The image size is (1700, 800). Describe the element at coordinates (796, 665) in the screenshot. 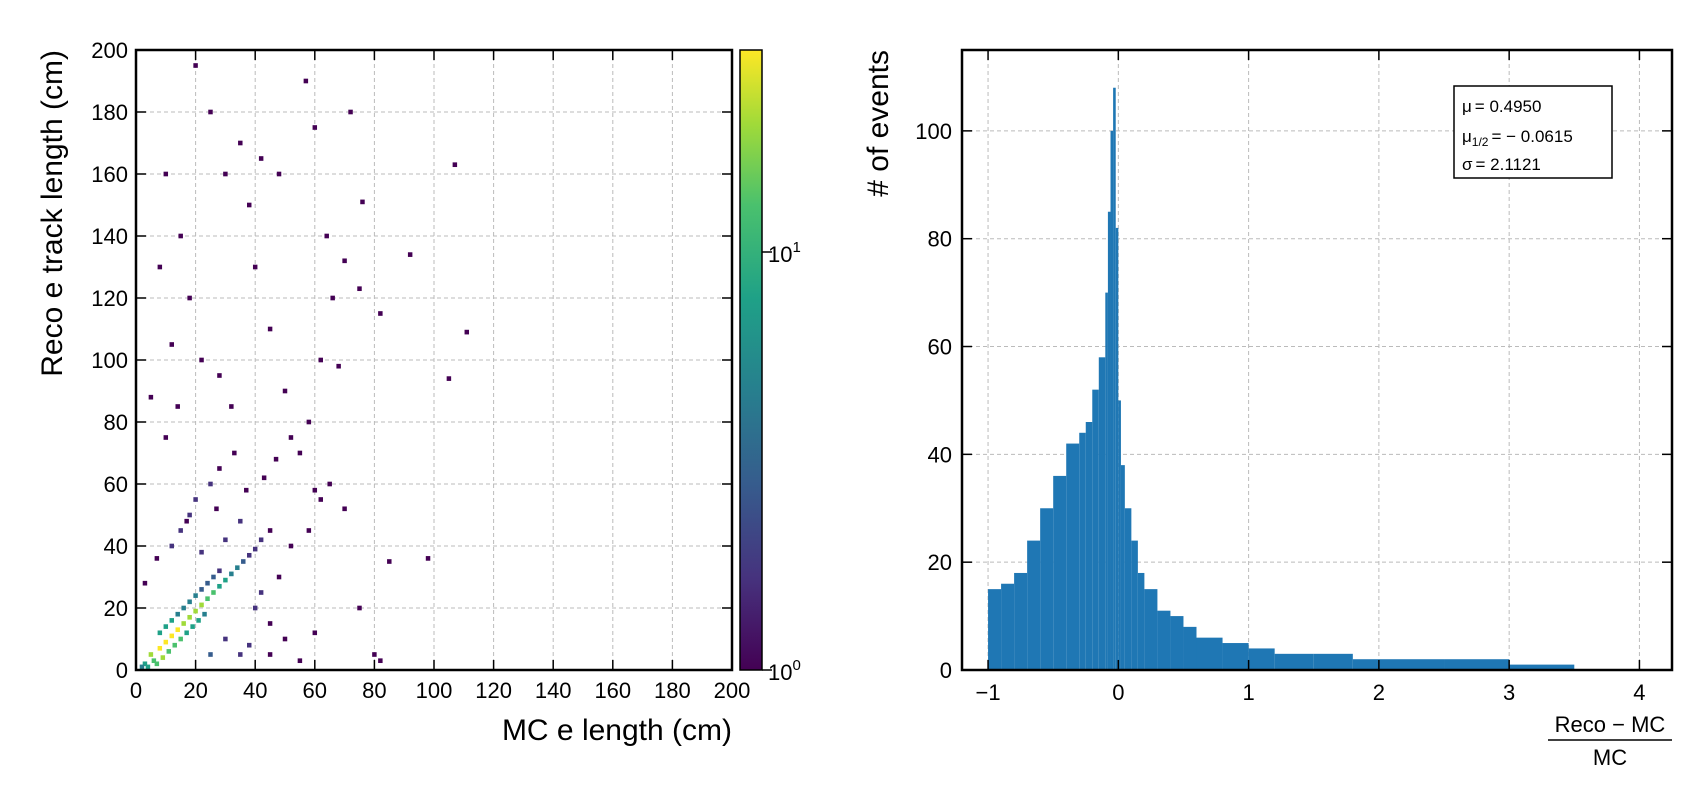

I see `colorbar-label-1-exp: 0` at that location.